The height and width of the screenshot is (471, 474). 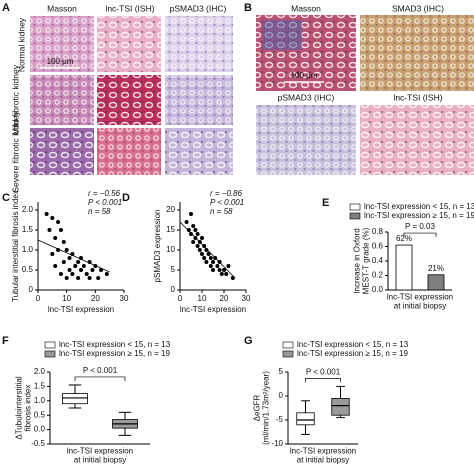 What do you see at coordinates (304, 75) in the screenshot?
I see `scale-bar-label: 100 μm` at bounding box center [304, 75].